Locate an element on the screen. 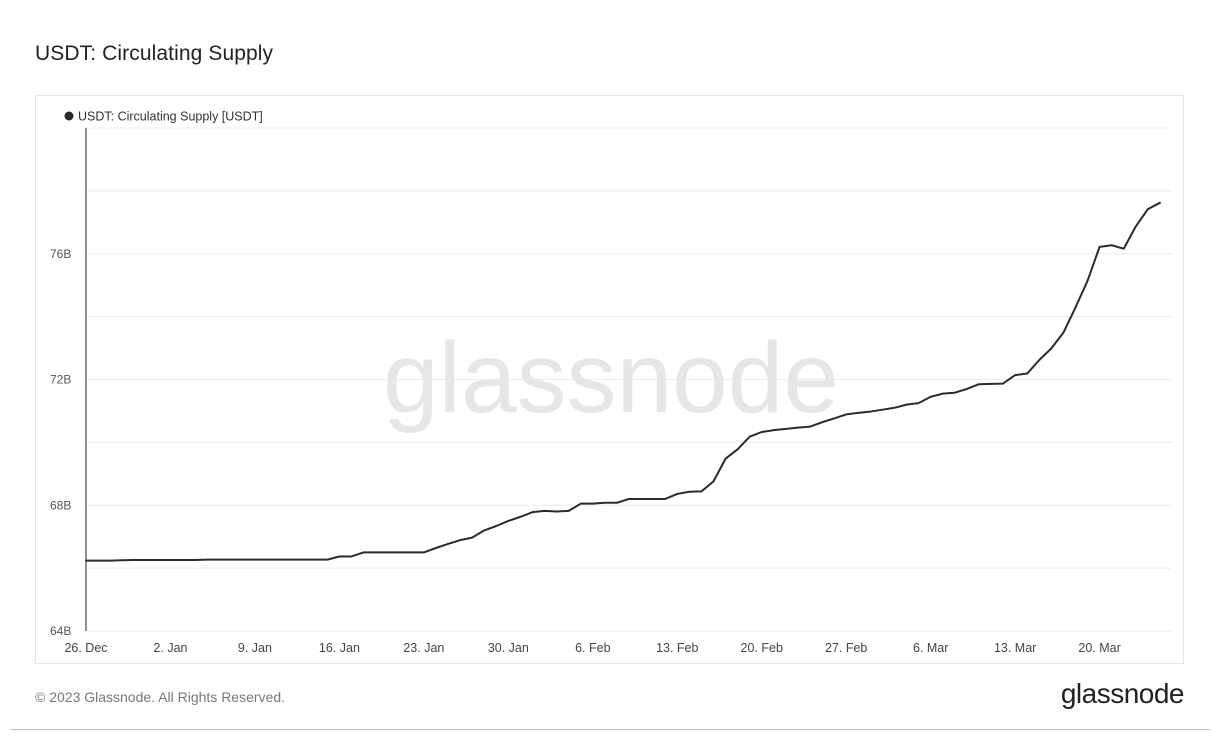 The image size is (1220, 740). brand-logo: glassnode is located at coordinates (1122, 693).